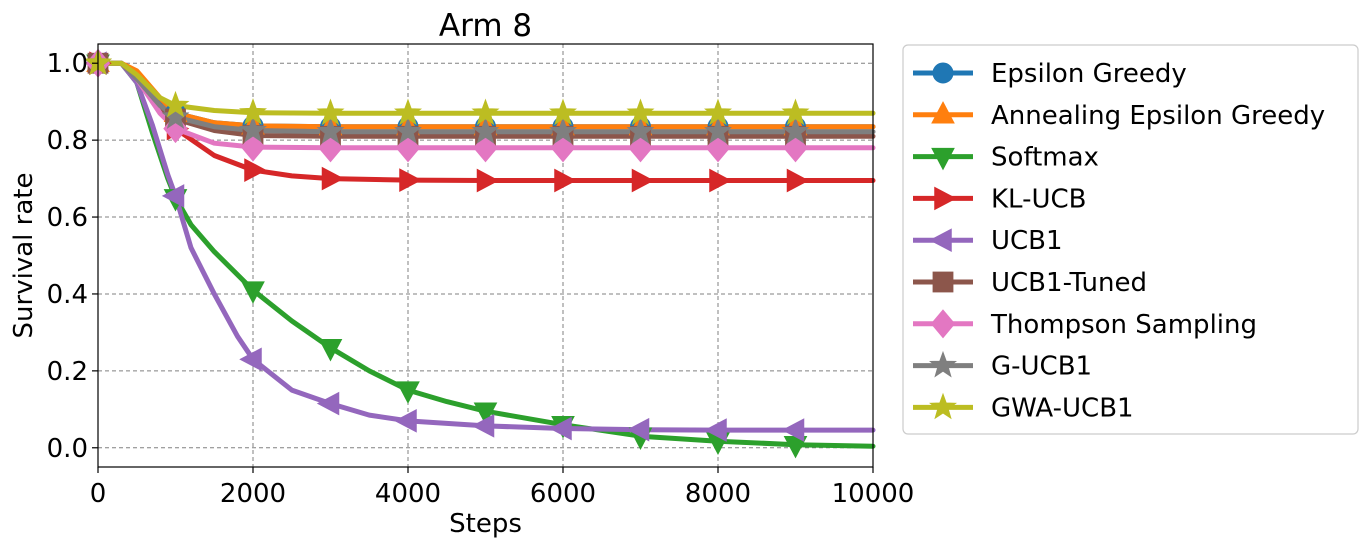 The height and width of the screenshot is (549, 1368). I want to click on y-axis-label: Survival rate, so click(24, 256).